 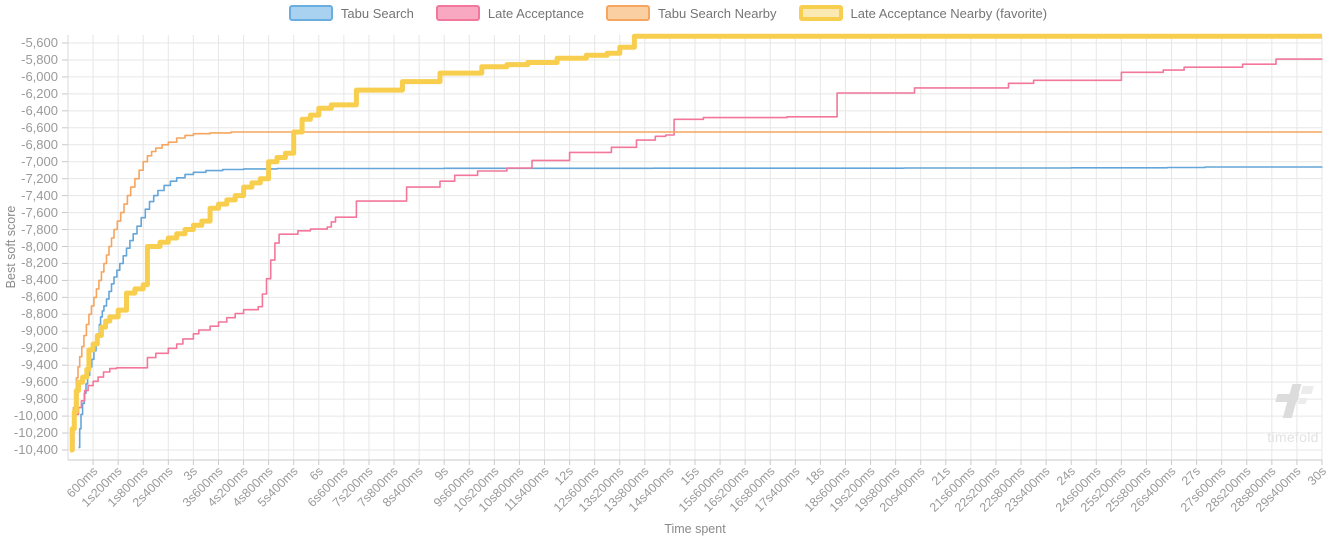 What do you see at coordinates (39, 144) in the screenshot?
I see `y-tick-label: -6,800` at bounding box center [39, 144].